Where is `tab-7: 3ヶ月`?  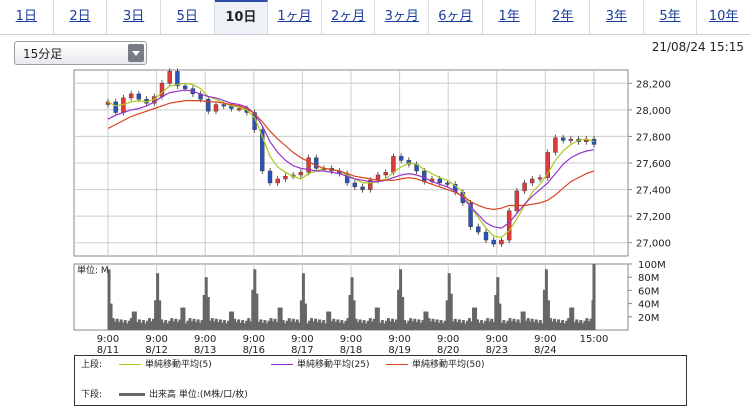
tab-7: 3ヶ月 is located at coordinates (402, 17).